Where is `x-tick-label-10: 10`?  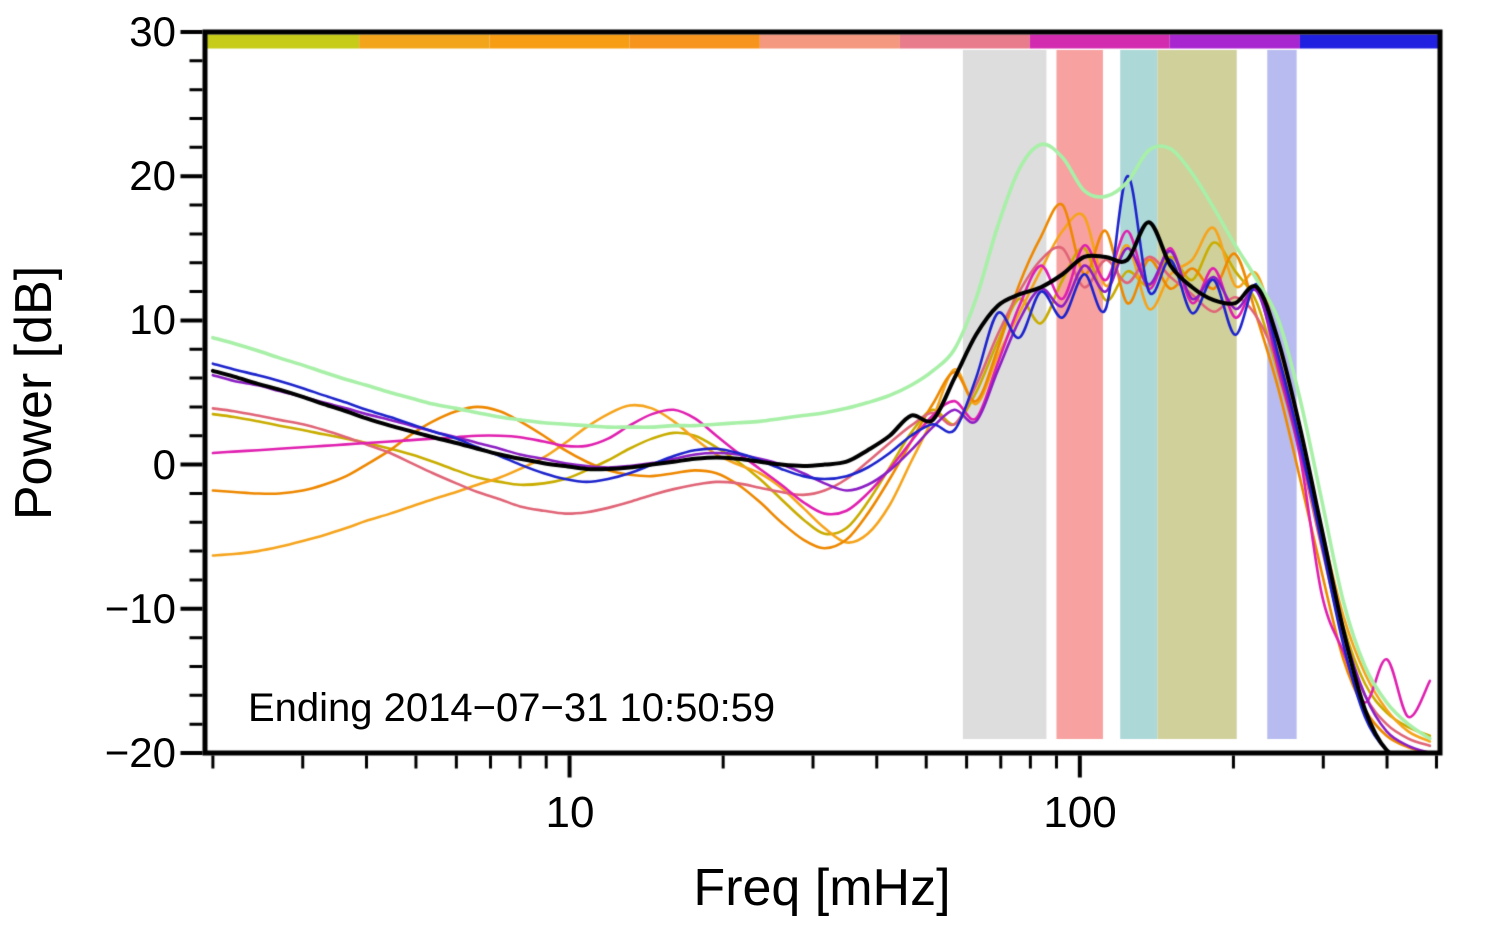 x-tick-label-10: 10 is located at coordinates (570, 812).